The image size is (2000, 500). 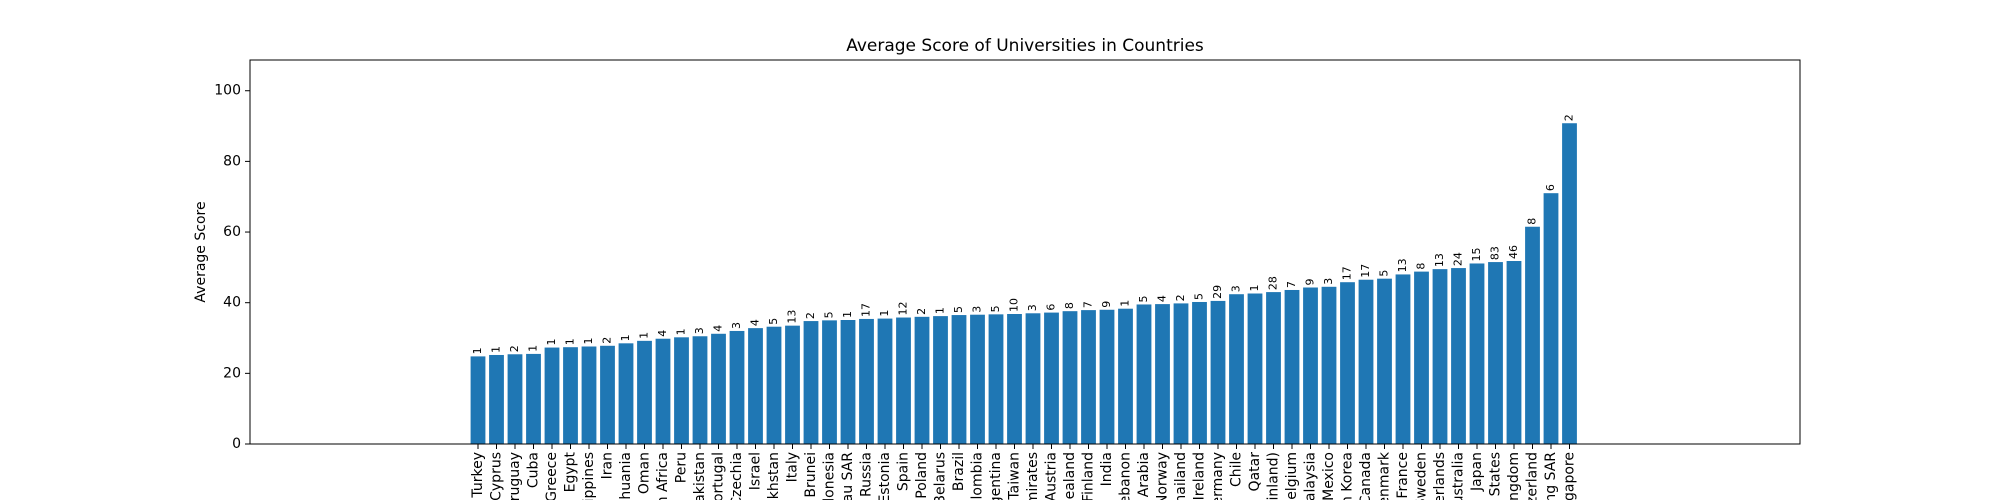 I want to click on x-tick-label: Mexico, so click(x=1329, y=476).